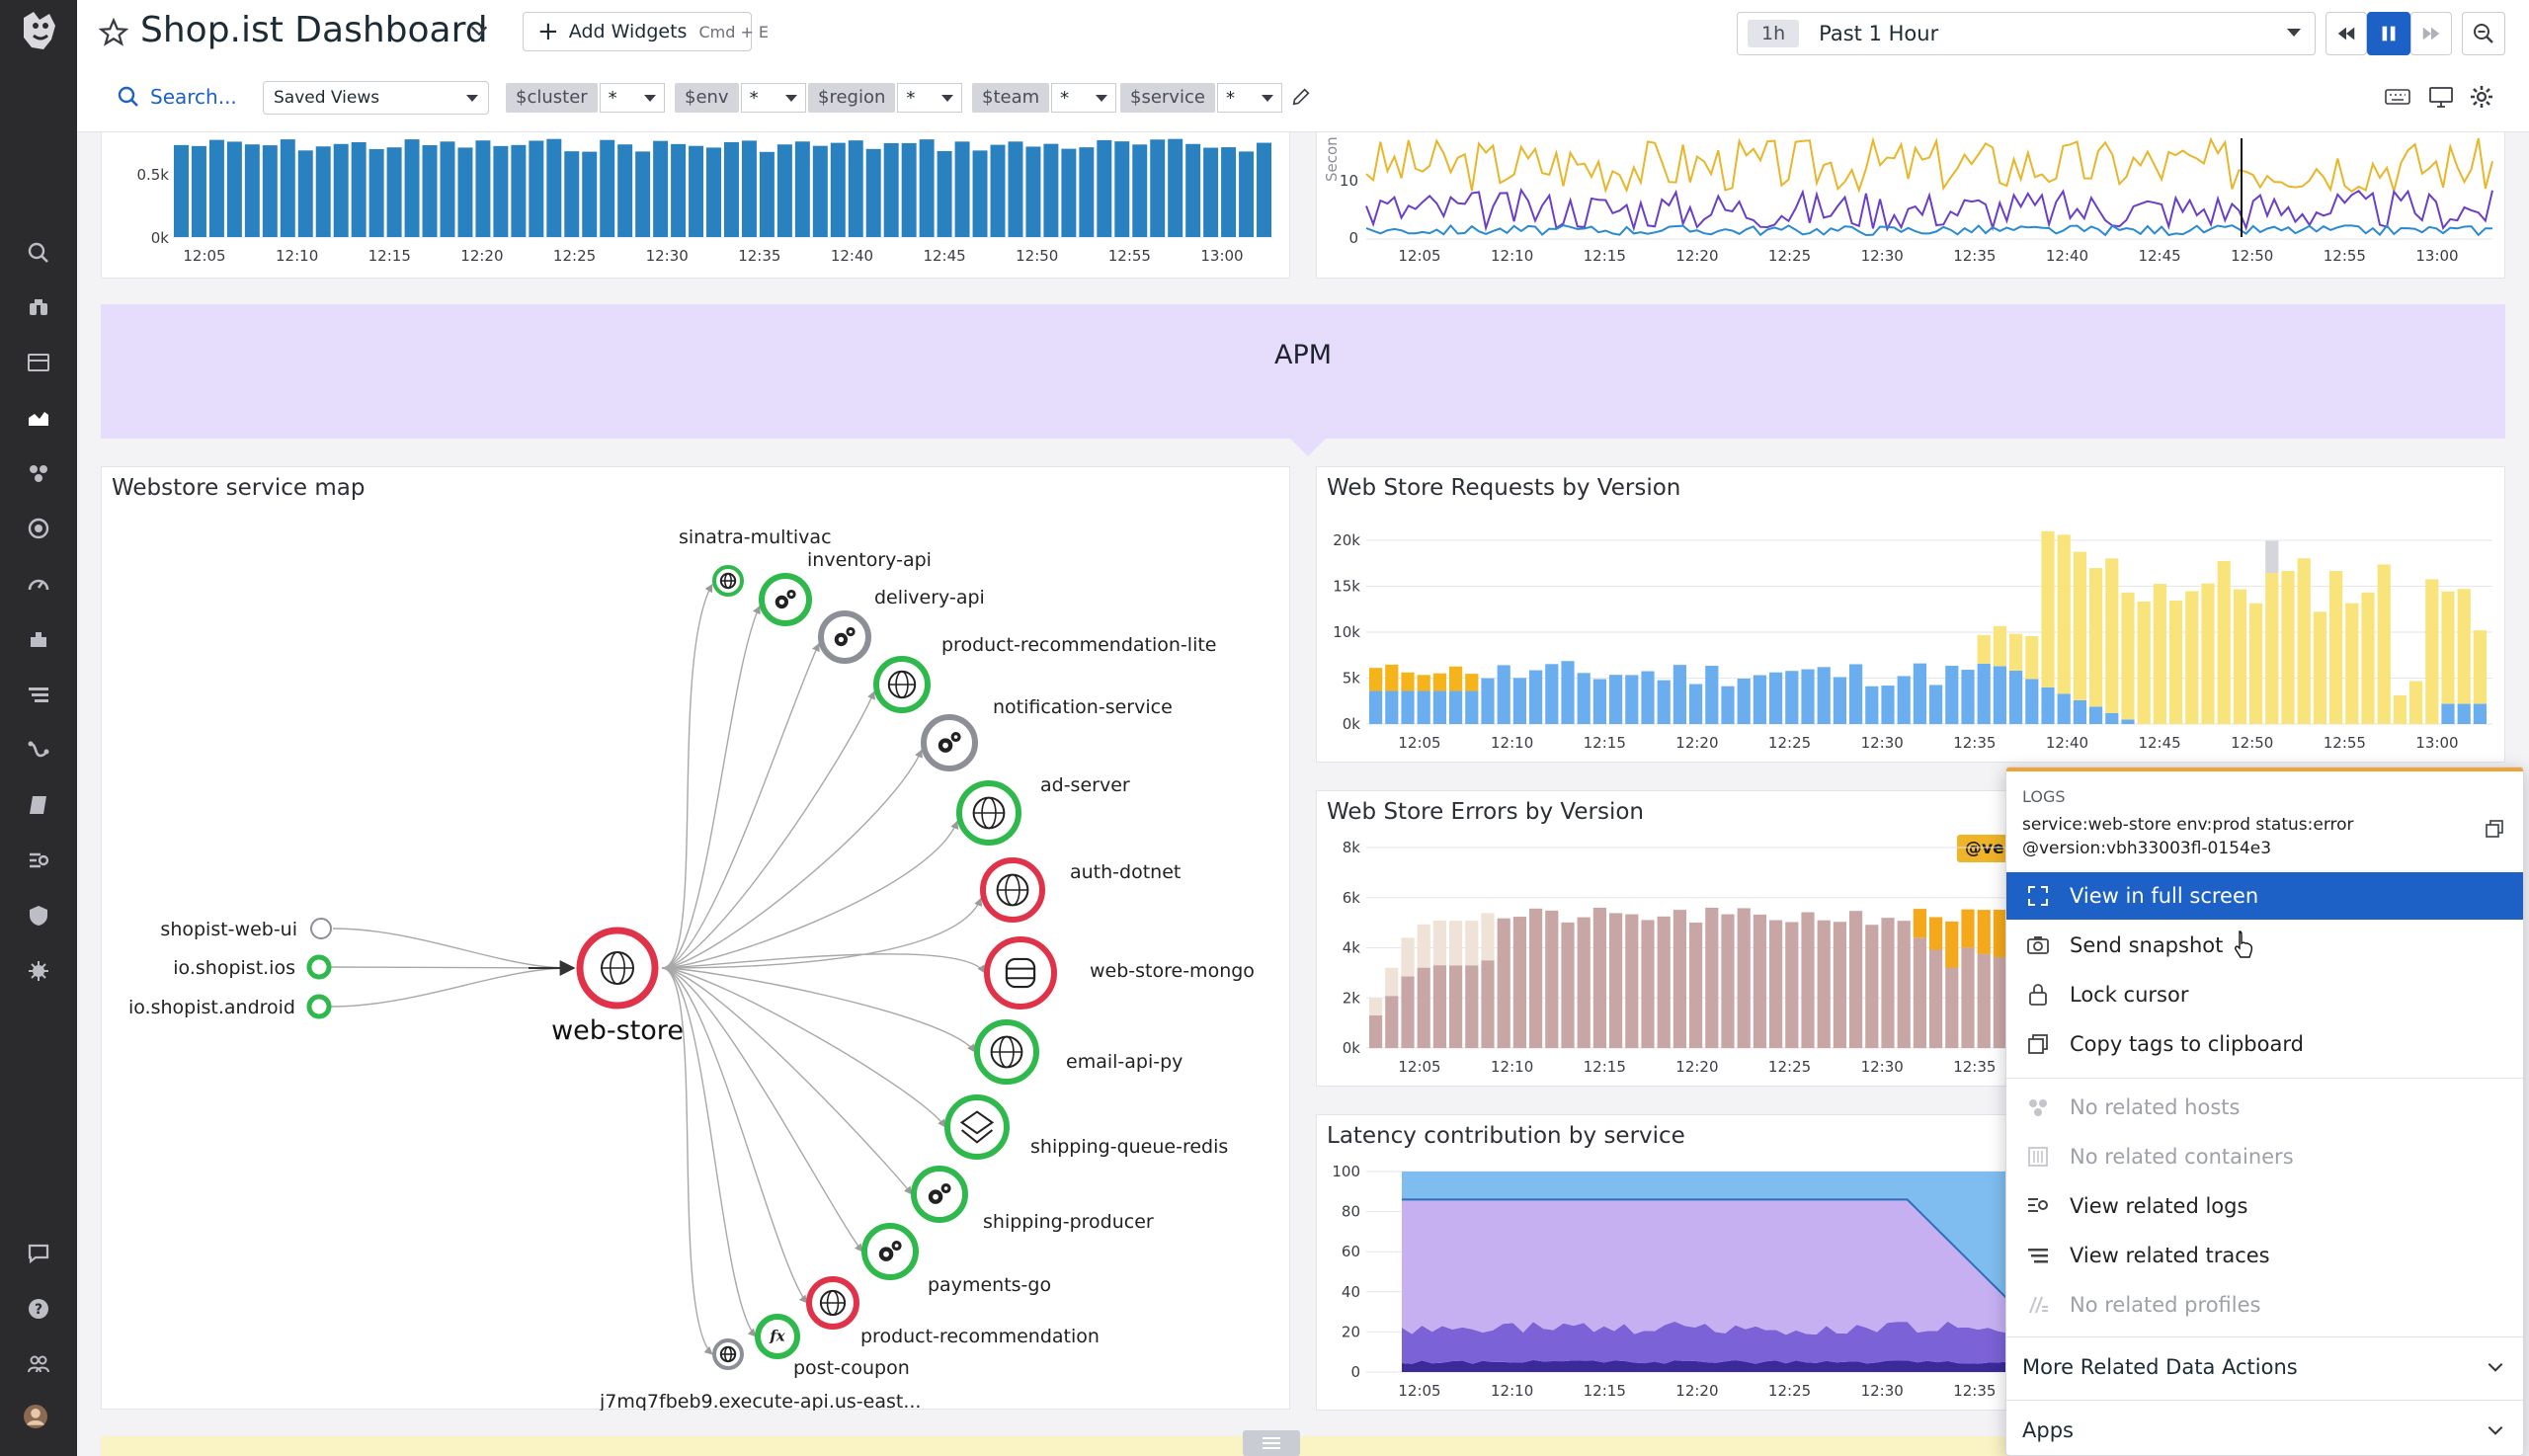 The image size is (2529, 1456). Describe the element at coordinates (2264, 994) in the screenshot. I see `menu-item-lock-cursor: Lock cursor` at that location.